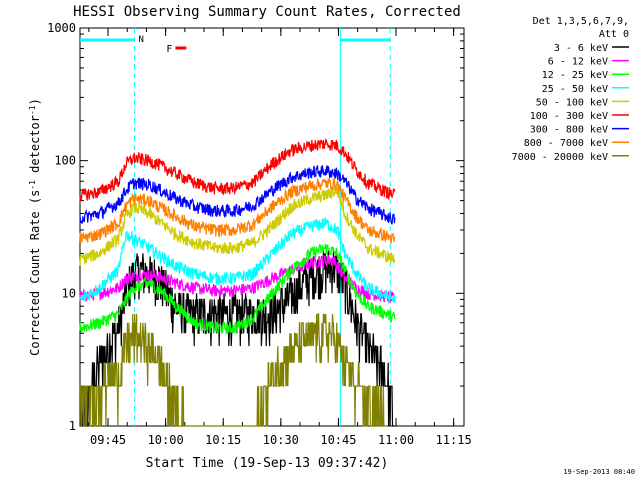 The width and height of the screenshot is (640, 480). I want to click on x-tick-label: 11:00, so click(396, 440).